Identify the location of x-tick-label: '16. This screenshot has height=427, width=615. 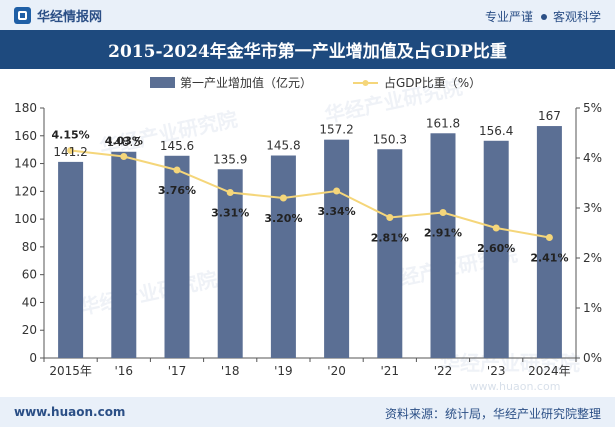
(124, 371).